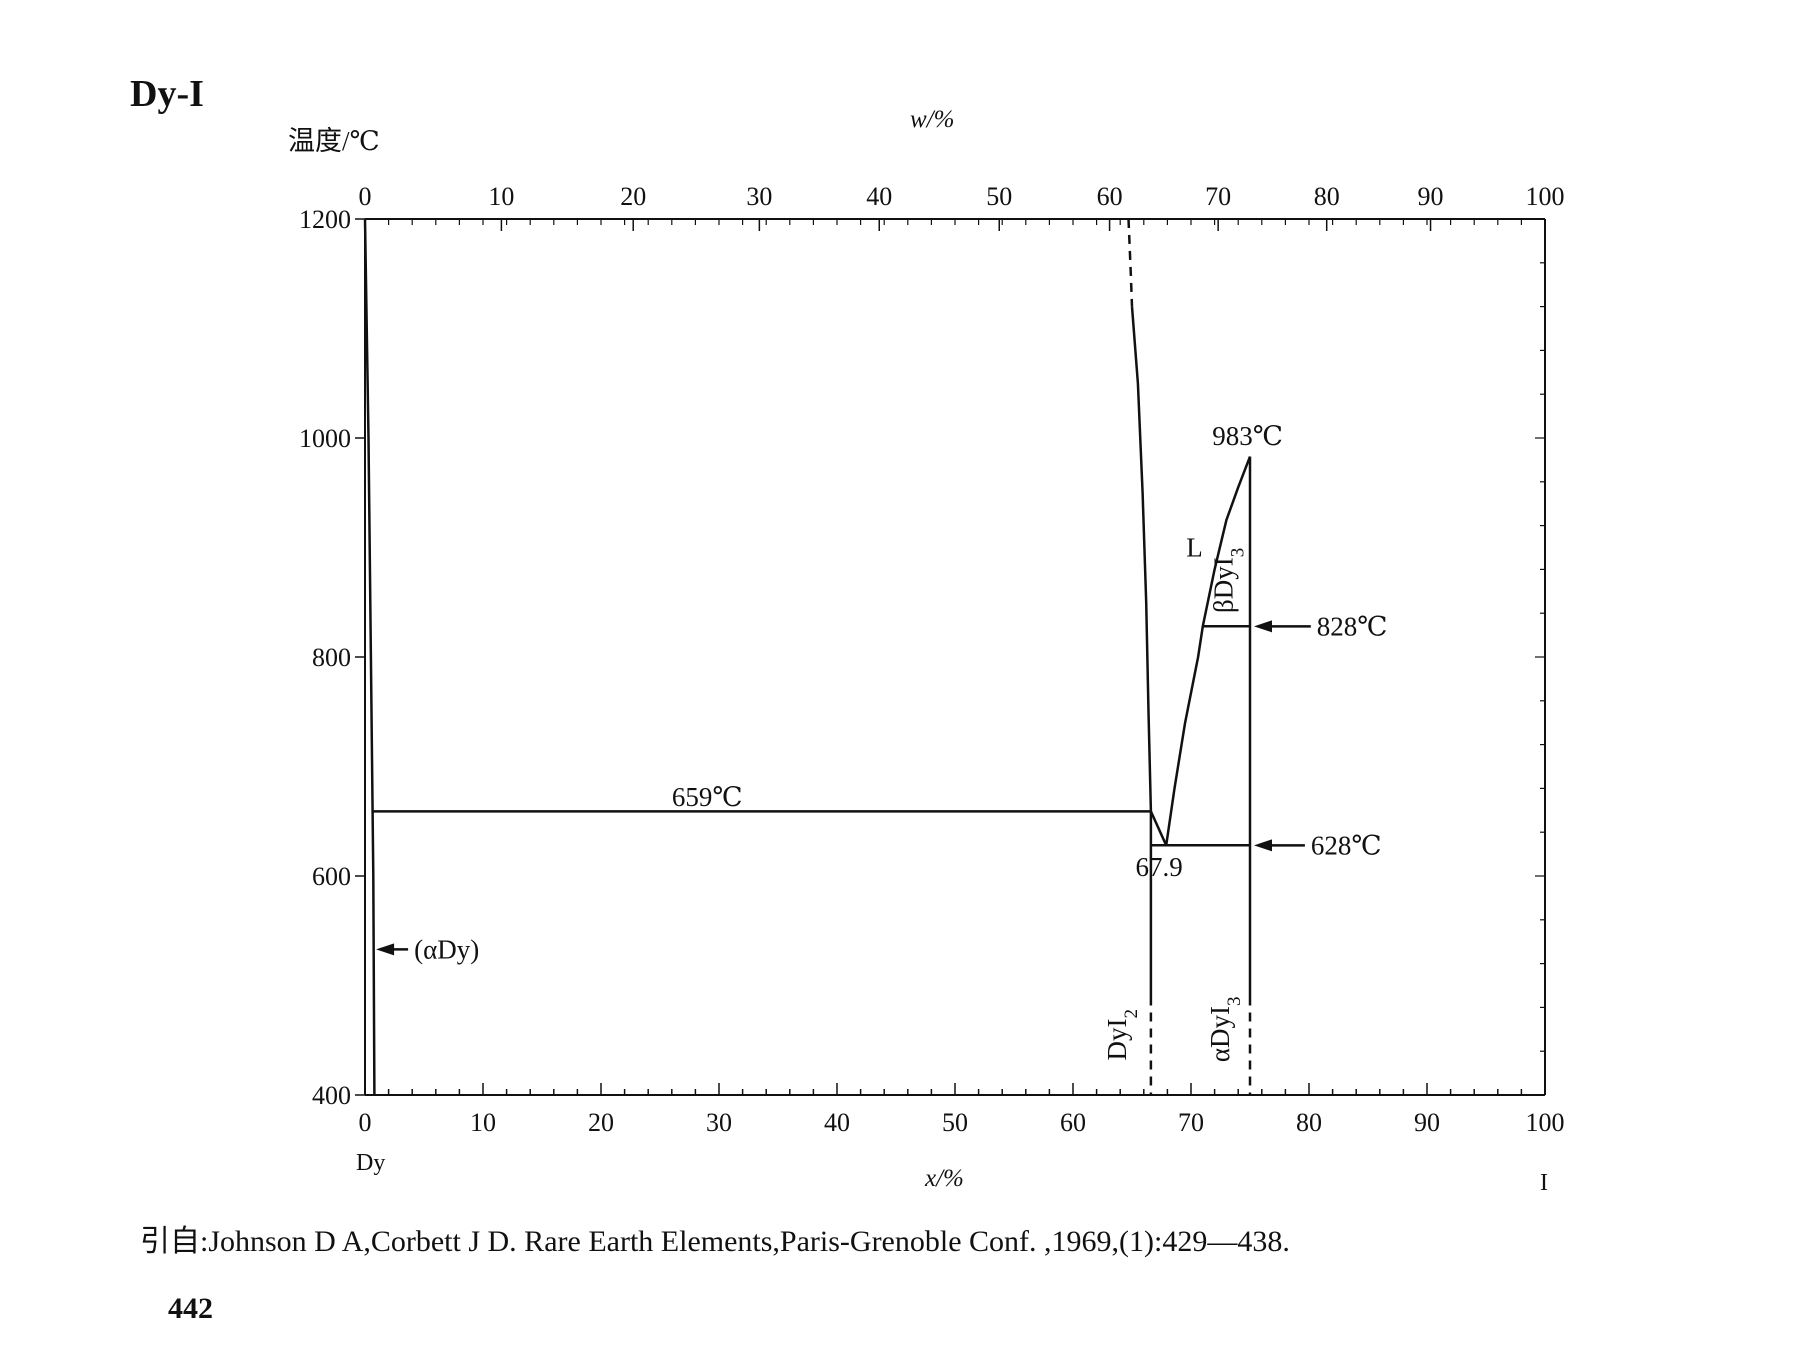 This screenshot has width=1795, height=1346. What do you see at coordinates (1309, 1122) in the screenshot?
I see `x-tick-label: 80` at bounding box center [1309, 1122].